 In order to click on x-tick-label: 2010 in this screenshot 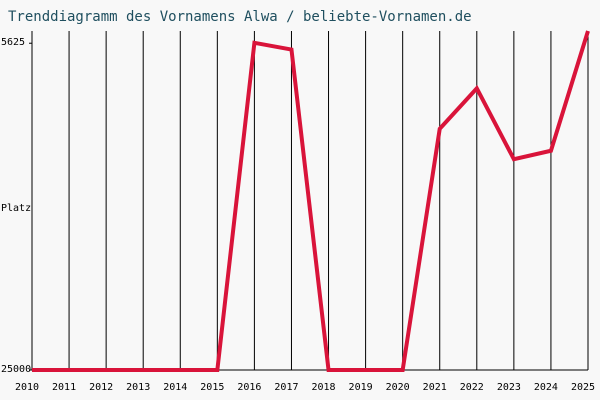, I will do `click(27, 387)`.